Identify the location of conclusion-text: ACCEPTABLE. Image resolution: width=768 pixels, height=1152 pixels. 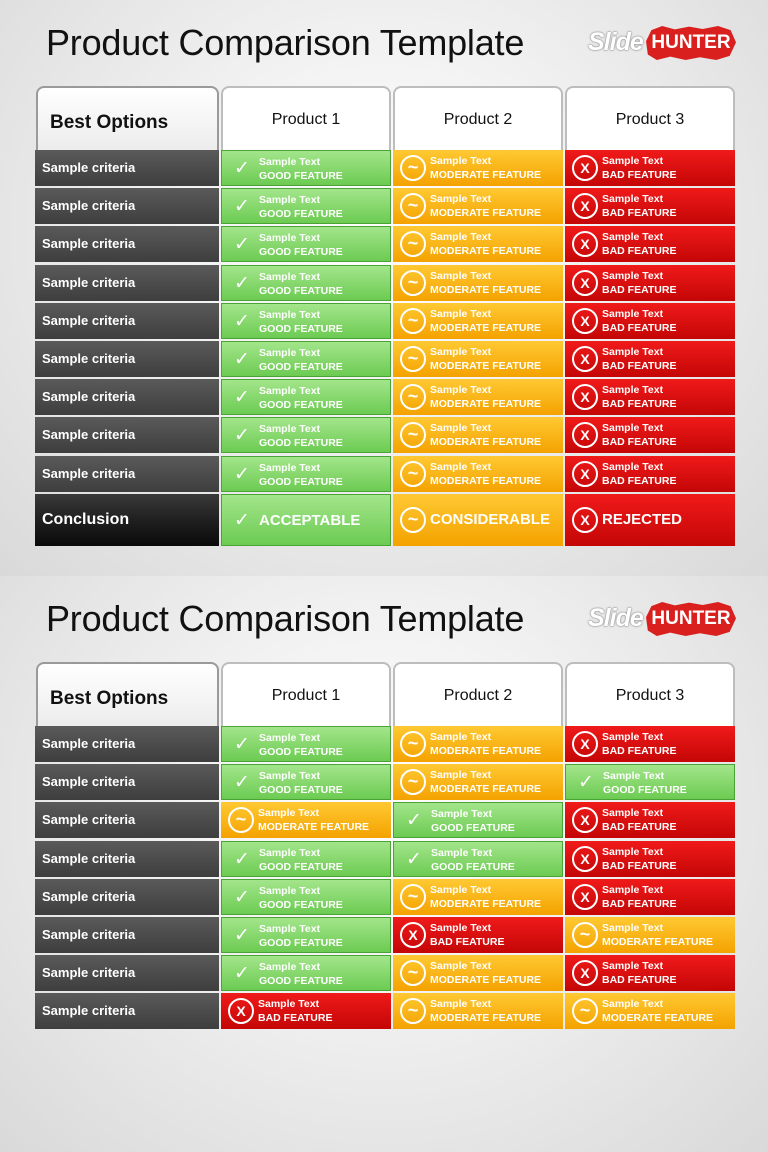
(310, 520).